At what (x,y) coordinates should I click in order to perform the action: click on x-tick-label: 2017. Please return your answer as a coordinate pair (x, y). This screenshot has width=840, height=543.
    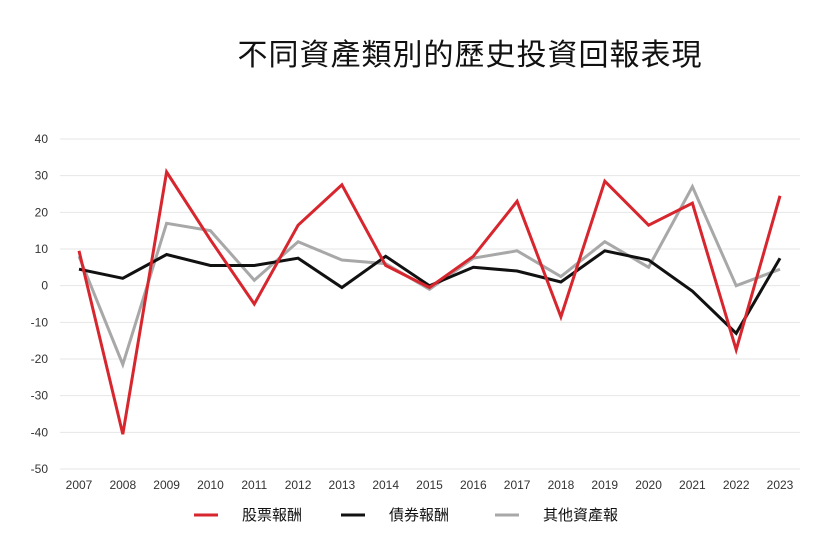
    Looking at the image, I should click on (517, 485).